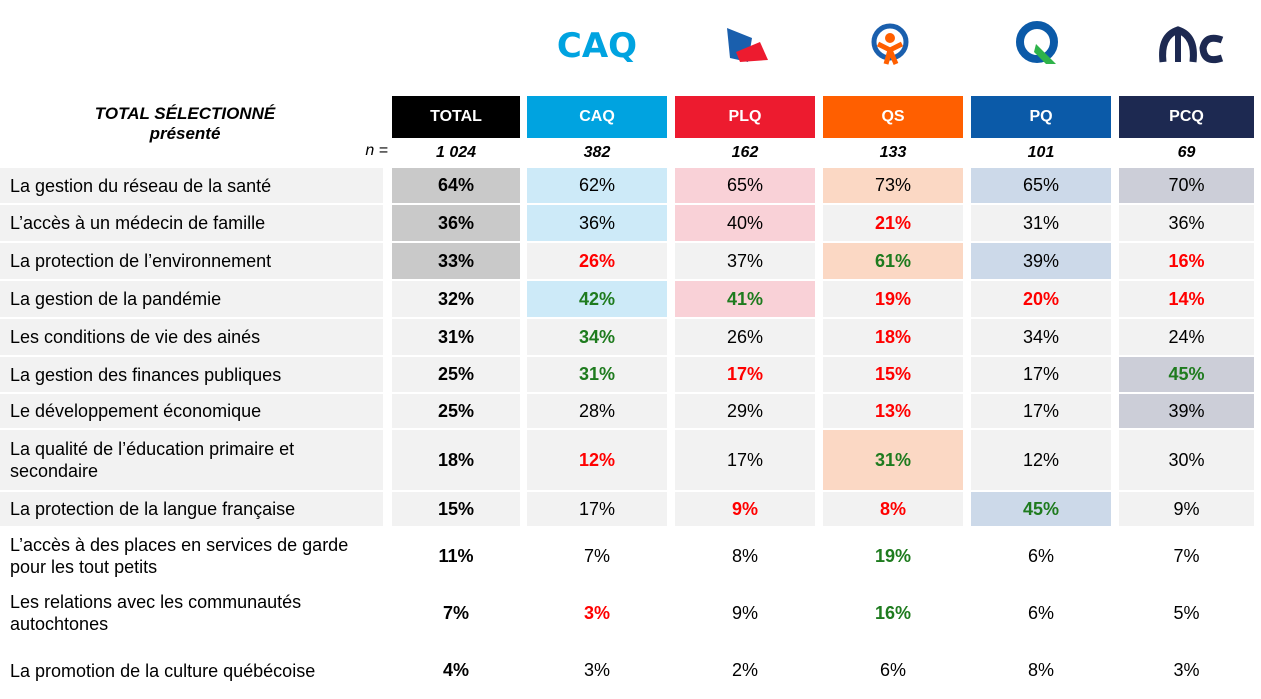 The image size is (1261, 699). What do you see at coordinates (597, 46) in the screenshot?
I see `caq-logo: CAQ` at bounding box center [597, 46].